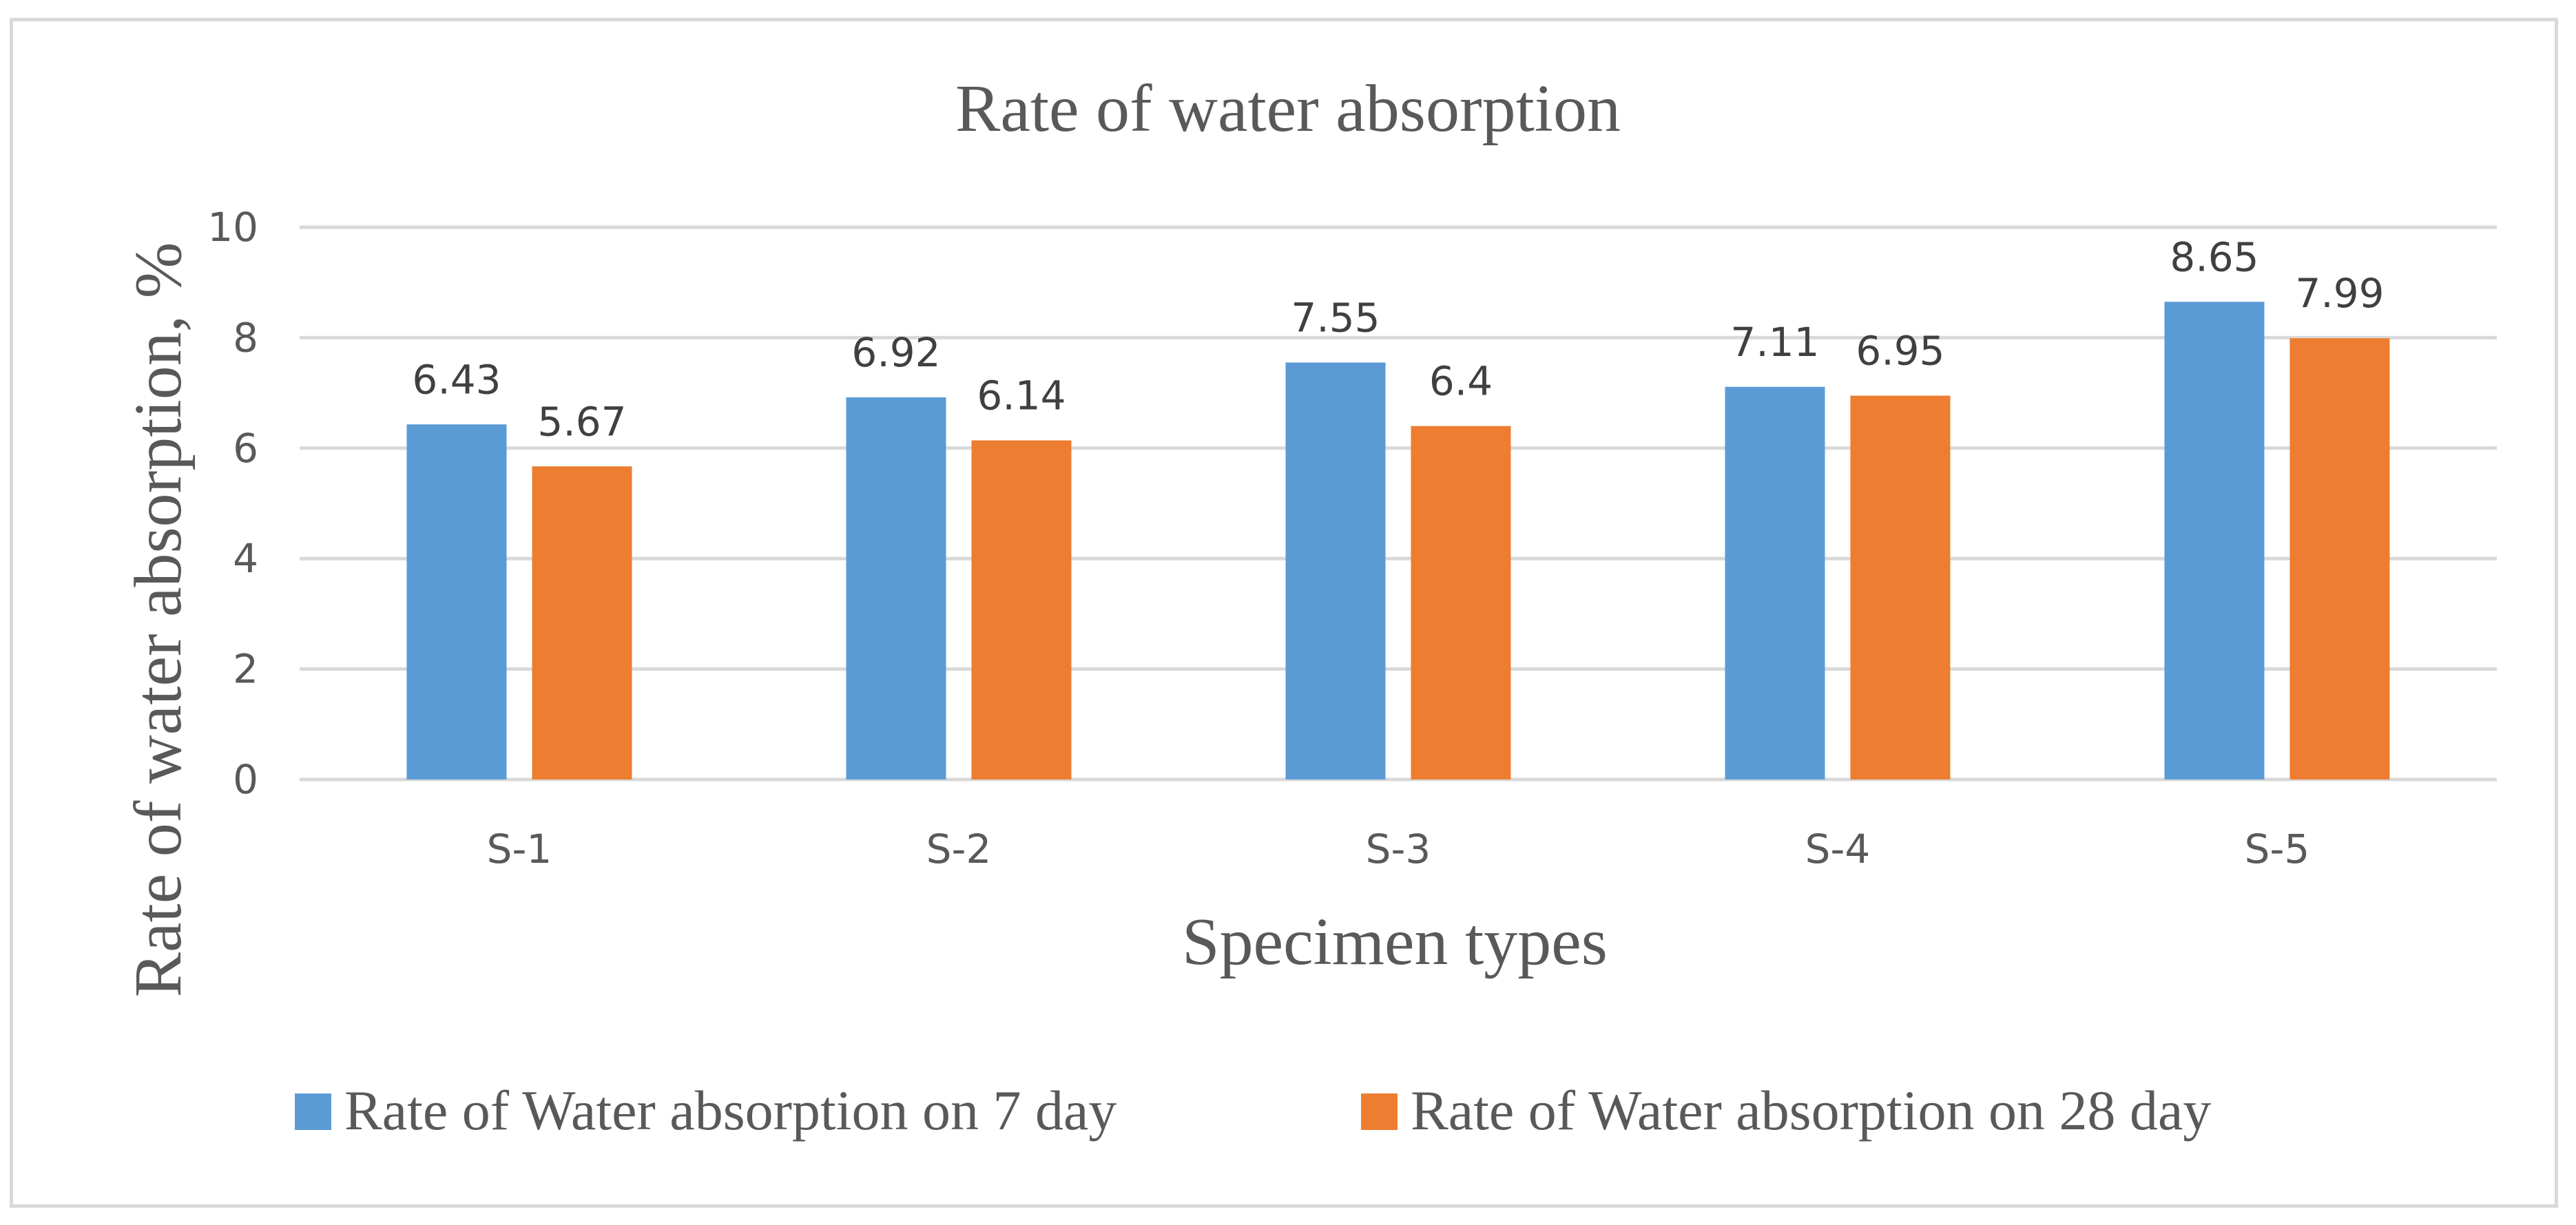  Describe the element at coordinates (1288, 109) in the screenshot. I see `chart-title: Rate of water absorption` at that location.